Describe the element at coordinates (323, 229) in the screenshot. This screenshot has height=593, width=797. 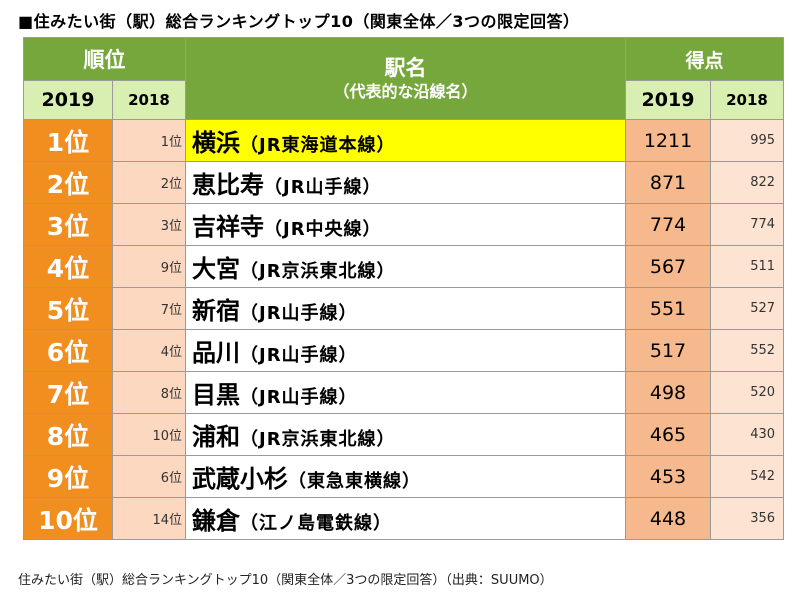
I see `station-line: （JR中央線）` at that location.